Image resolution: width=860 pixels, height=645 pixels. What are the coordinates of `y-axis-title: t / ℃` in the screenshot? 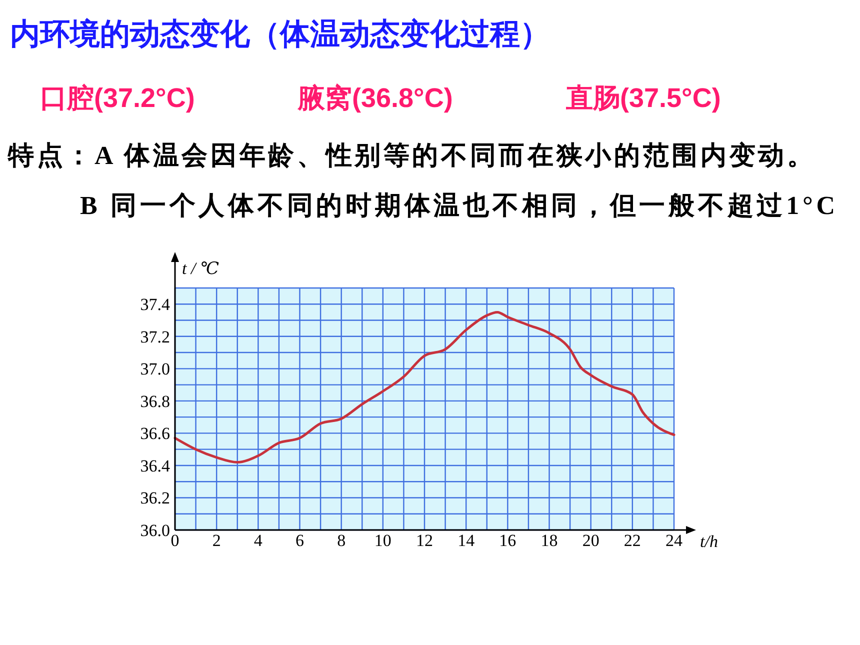 It's located at (200, 268).